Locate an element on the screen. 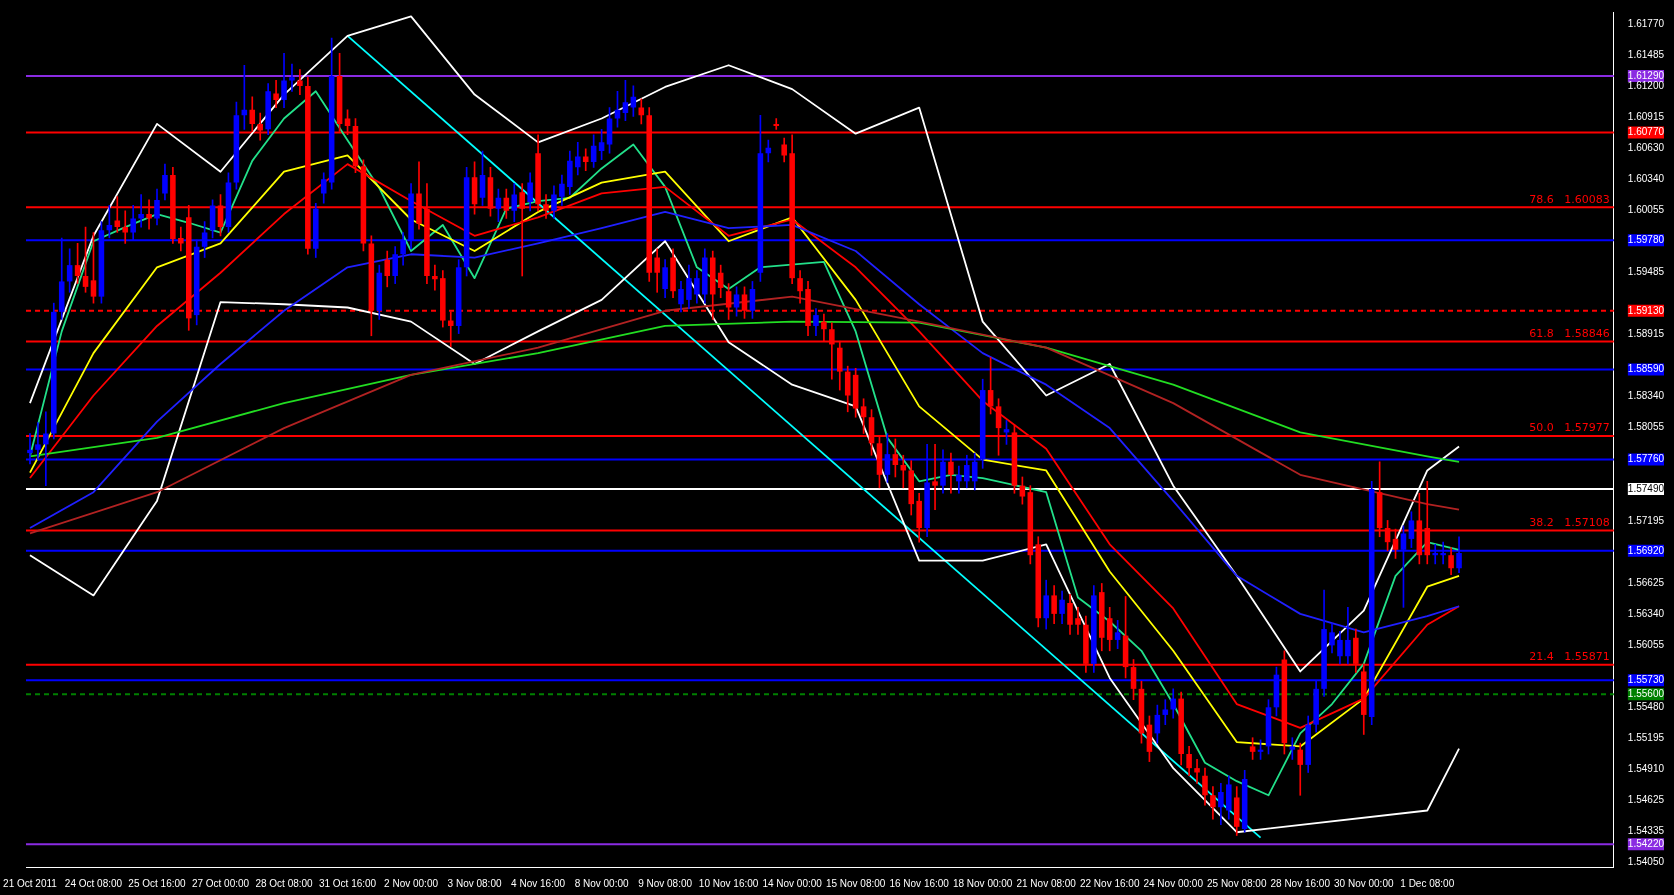 The width and height of the screenshot is (1674, 895). y-tick-label: 1.54910 is located at coordinates (1646, 768).